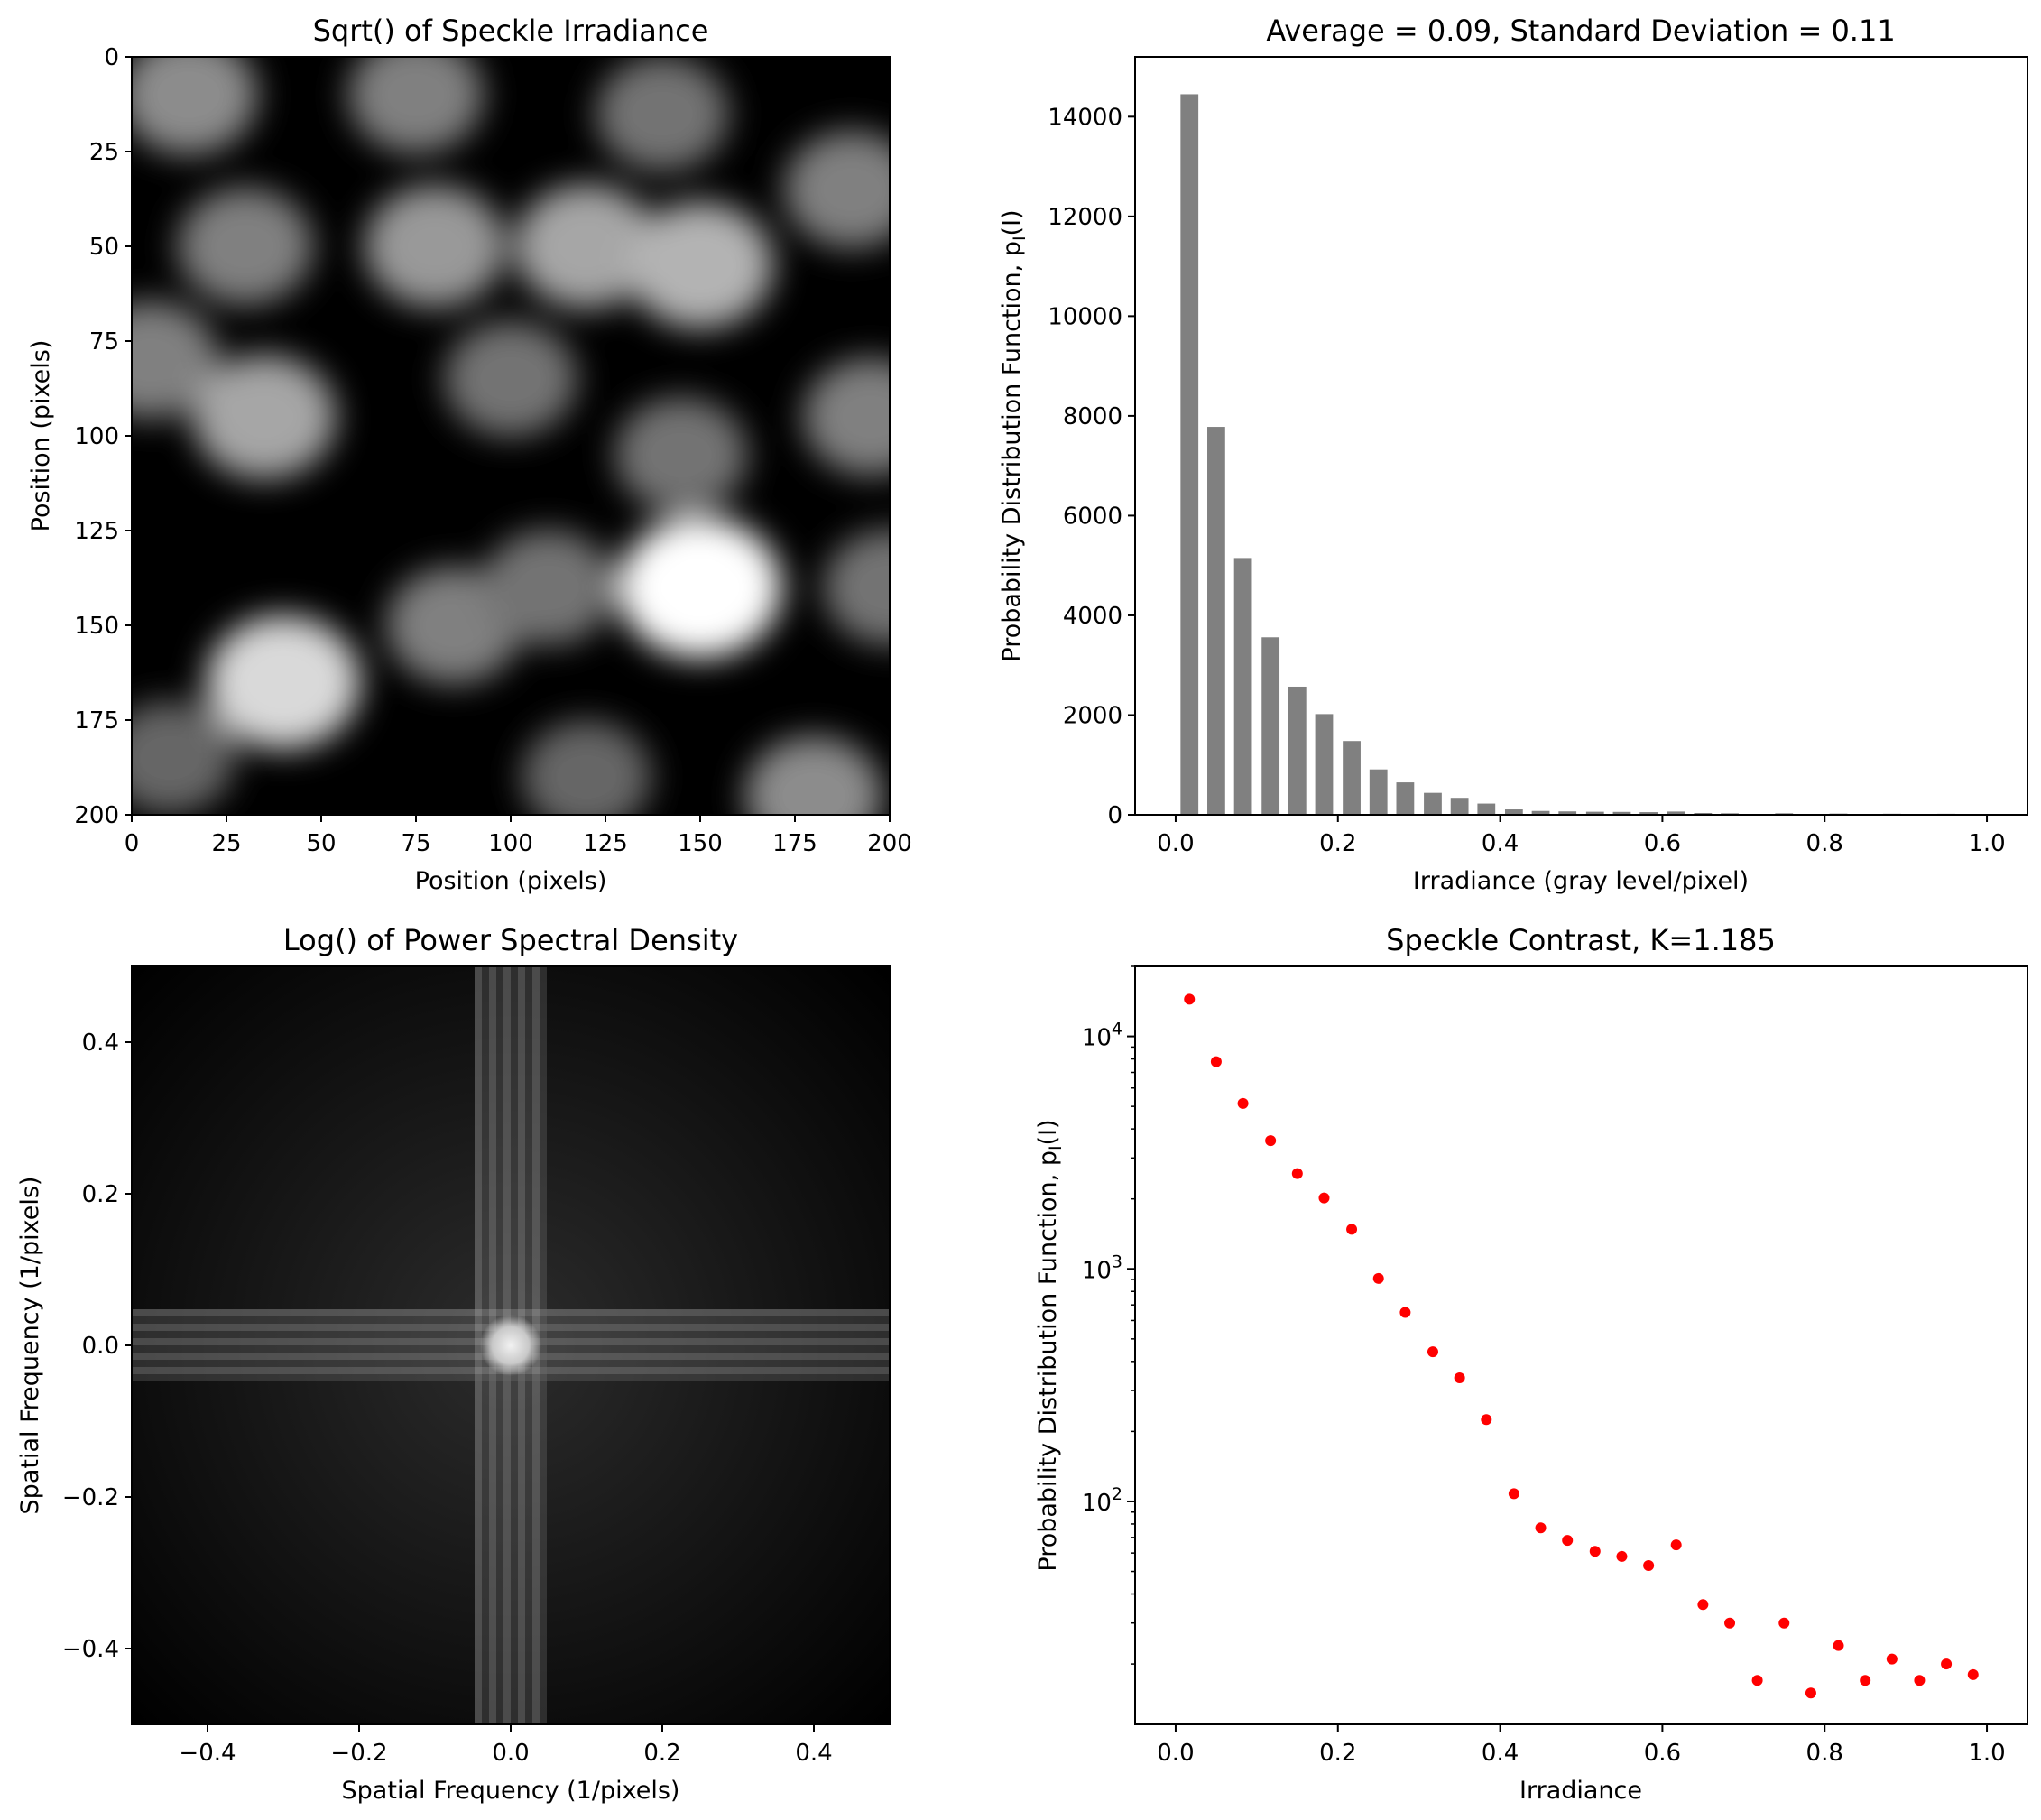  Describe the element at coordinates (41, 436) in the screenshot. I see `y-axis-label: Position (pixels)` at that location.